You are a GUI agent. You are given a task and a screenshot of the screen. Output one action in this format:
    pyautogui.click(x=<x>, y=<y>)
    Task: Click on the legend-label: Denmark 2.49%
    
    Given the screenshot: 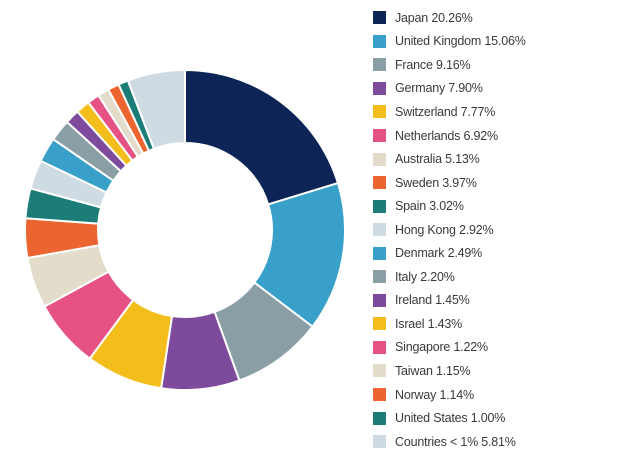 What is the action you would take?
    pyautogui.click(x=439, y=253)
    